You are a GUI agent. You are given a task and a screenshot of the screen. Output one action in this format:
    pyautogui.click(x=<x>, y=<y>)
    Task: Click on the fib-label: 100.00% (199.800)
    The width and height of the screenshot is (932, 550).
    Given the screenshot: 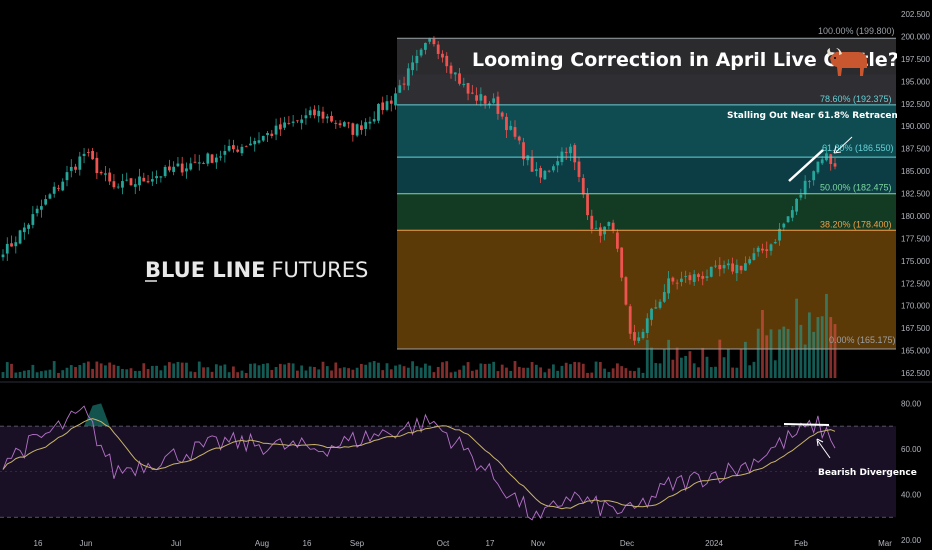 What is the action you would take?
    pyautogui.click(x=856, y=31)
    